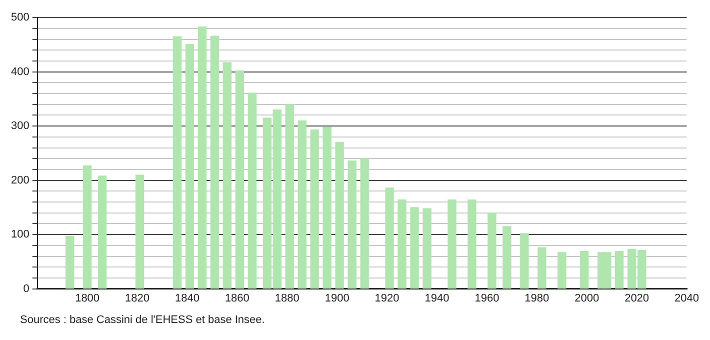  I want to click on x-tick-label: 1920, so click(387, 298).